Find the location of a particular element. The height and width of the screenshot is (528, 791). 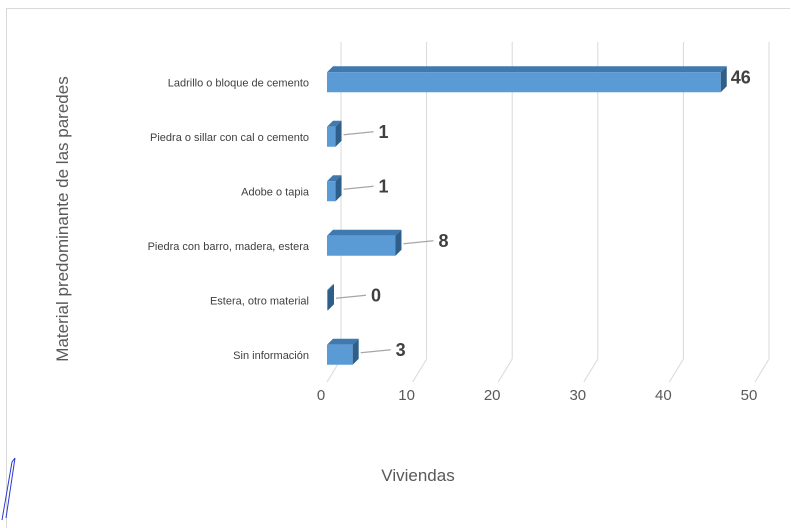

x-axis-title: Viviendas is located at coordinates (418, 475).